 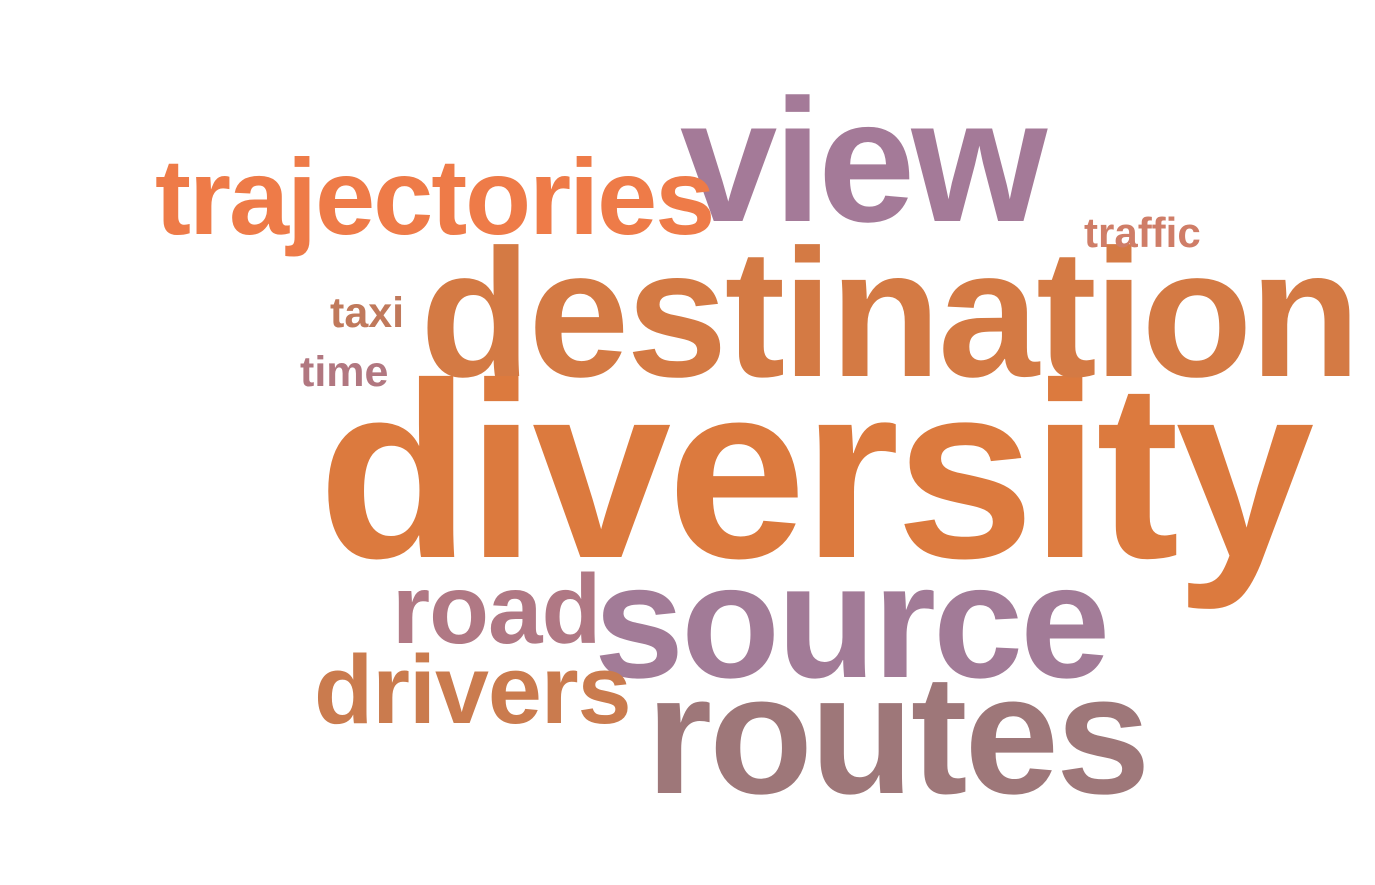 I want to click on word-time: time, so click(x=344, y=372).